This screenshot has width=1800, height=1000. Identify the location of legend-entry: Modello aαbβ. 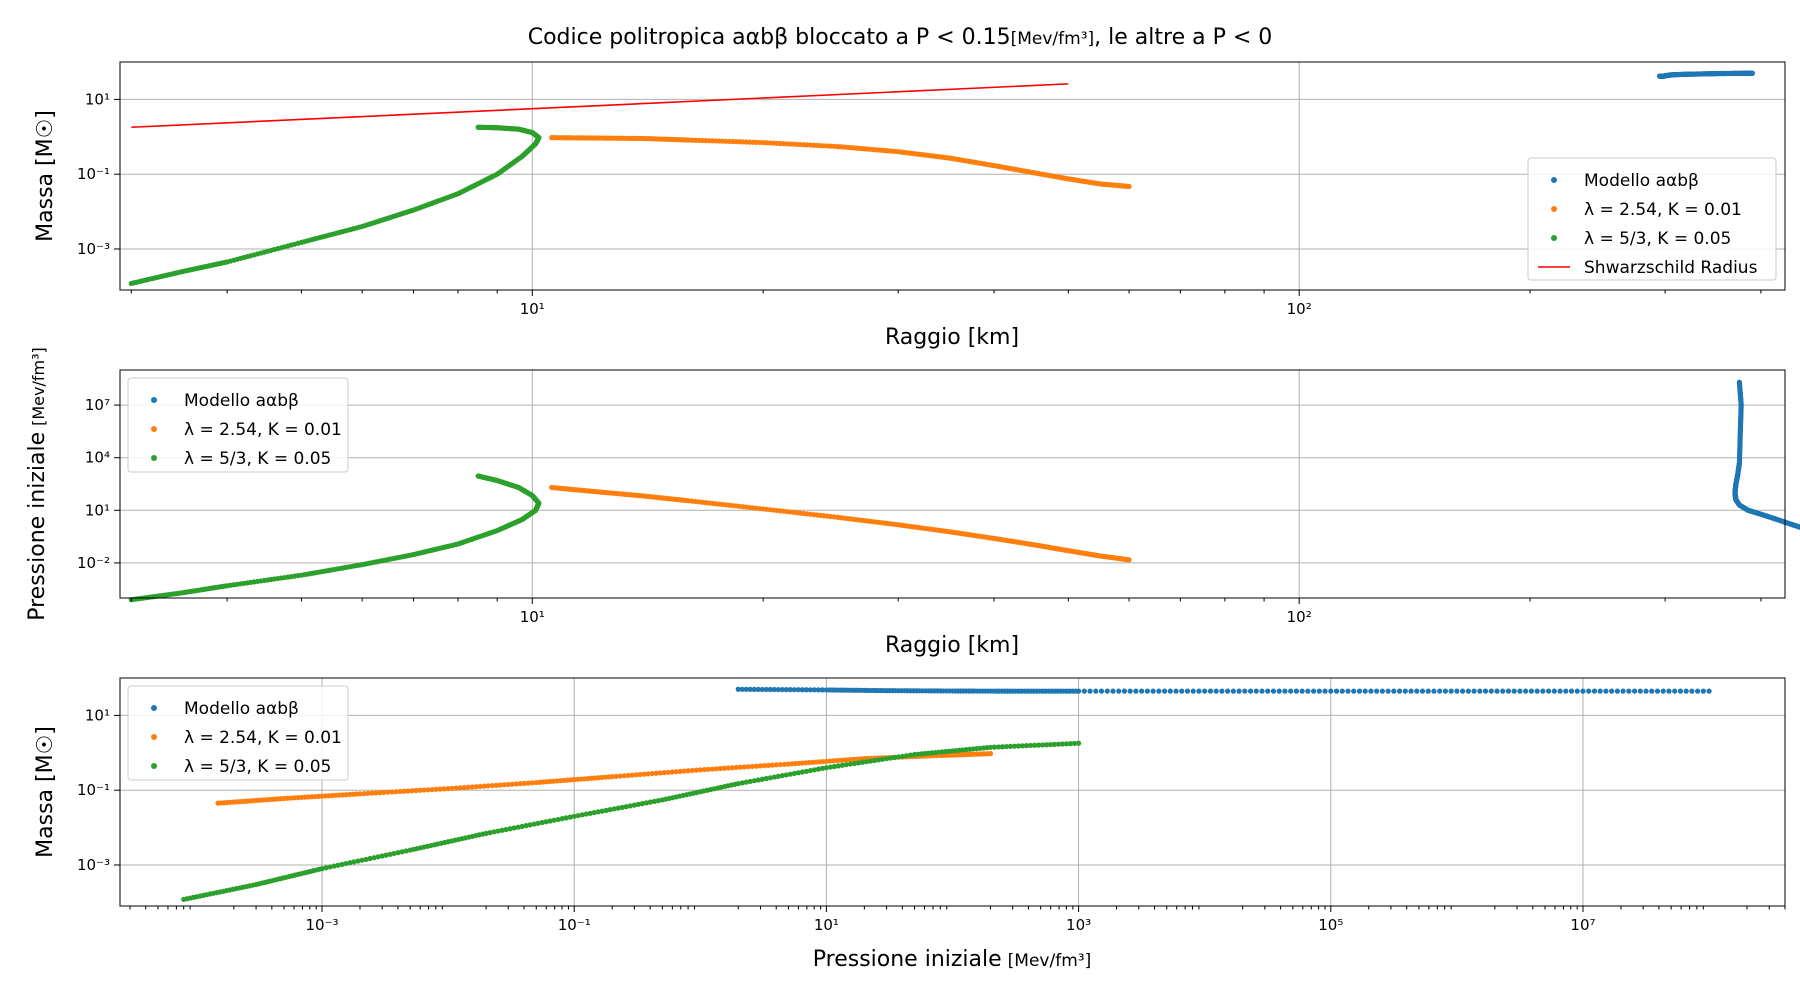
(225, 401).